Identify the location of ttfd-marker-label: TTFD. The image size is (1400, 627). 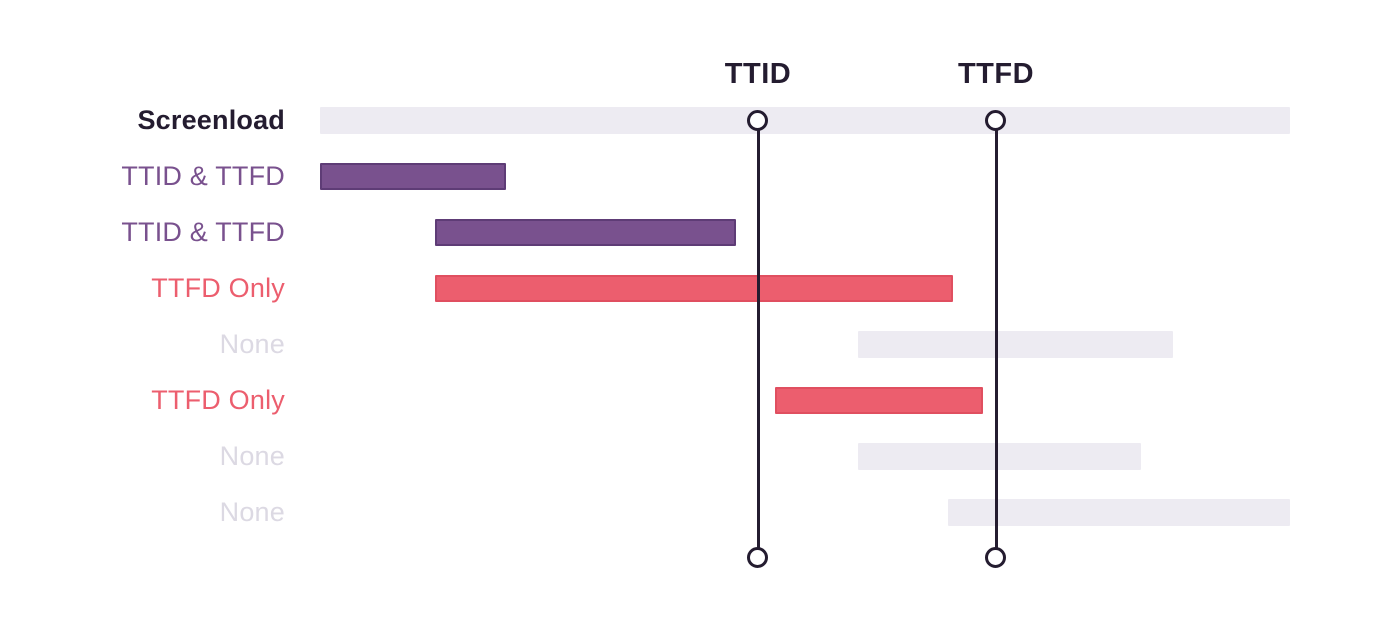
(996, 74).